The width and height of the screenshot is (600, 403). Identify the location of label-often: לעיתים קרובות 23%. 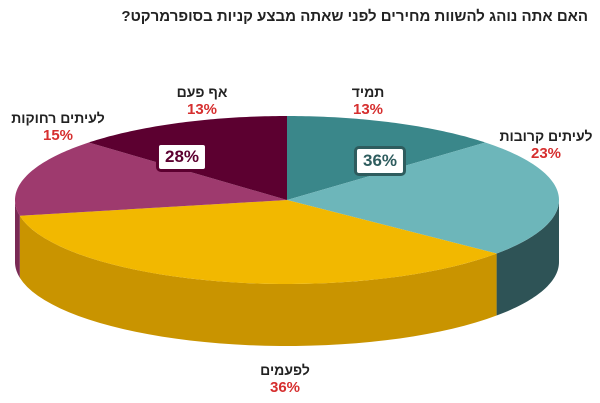
(546, 145).